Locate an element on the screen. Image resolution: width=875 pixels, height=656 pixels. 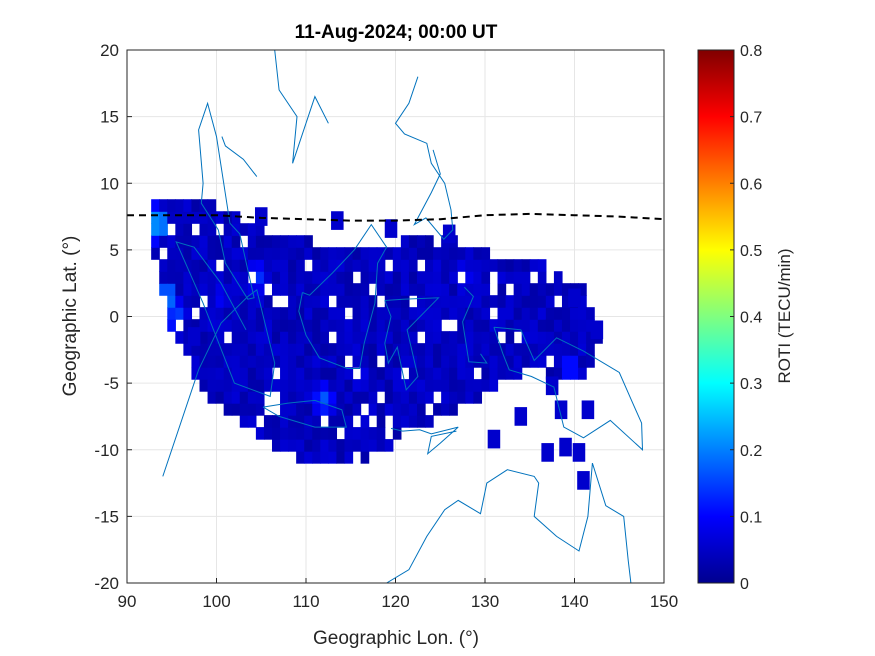
y-tick-label: 0 is located at coordinates (114, 317).